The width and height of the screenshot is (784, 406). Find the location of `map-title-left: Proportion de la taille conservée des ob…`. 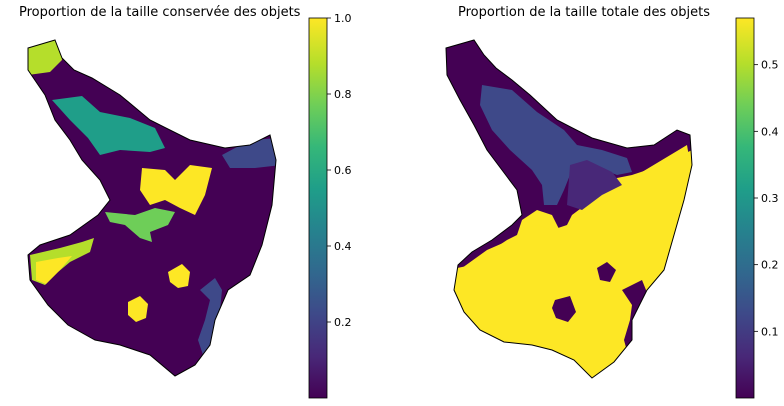

map-title-left: Proportion de la taille conservée des ob… is located at coordinates (160, 12).